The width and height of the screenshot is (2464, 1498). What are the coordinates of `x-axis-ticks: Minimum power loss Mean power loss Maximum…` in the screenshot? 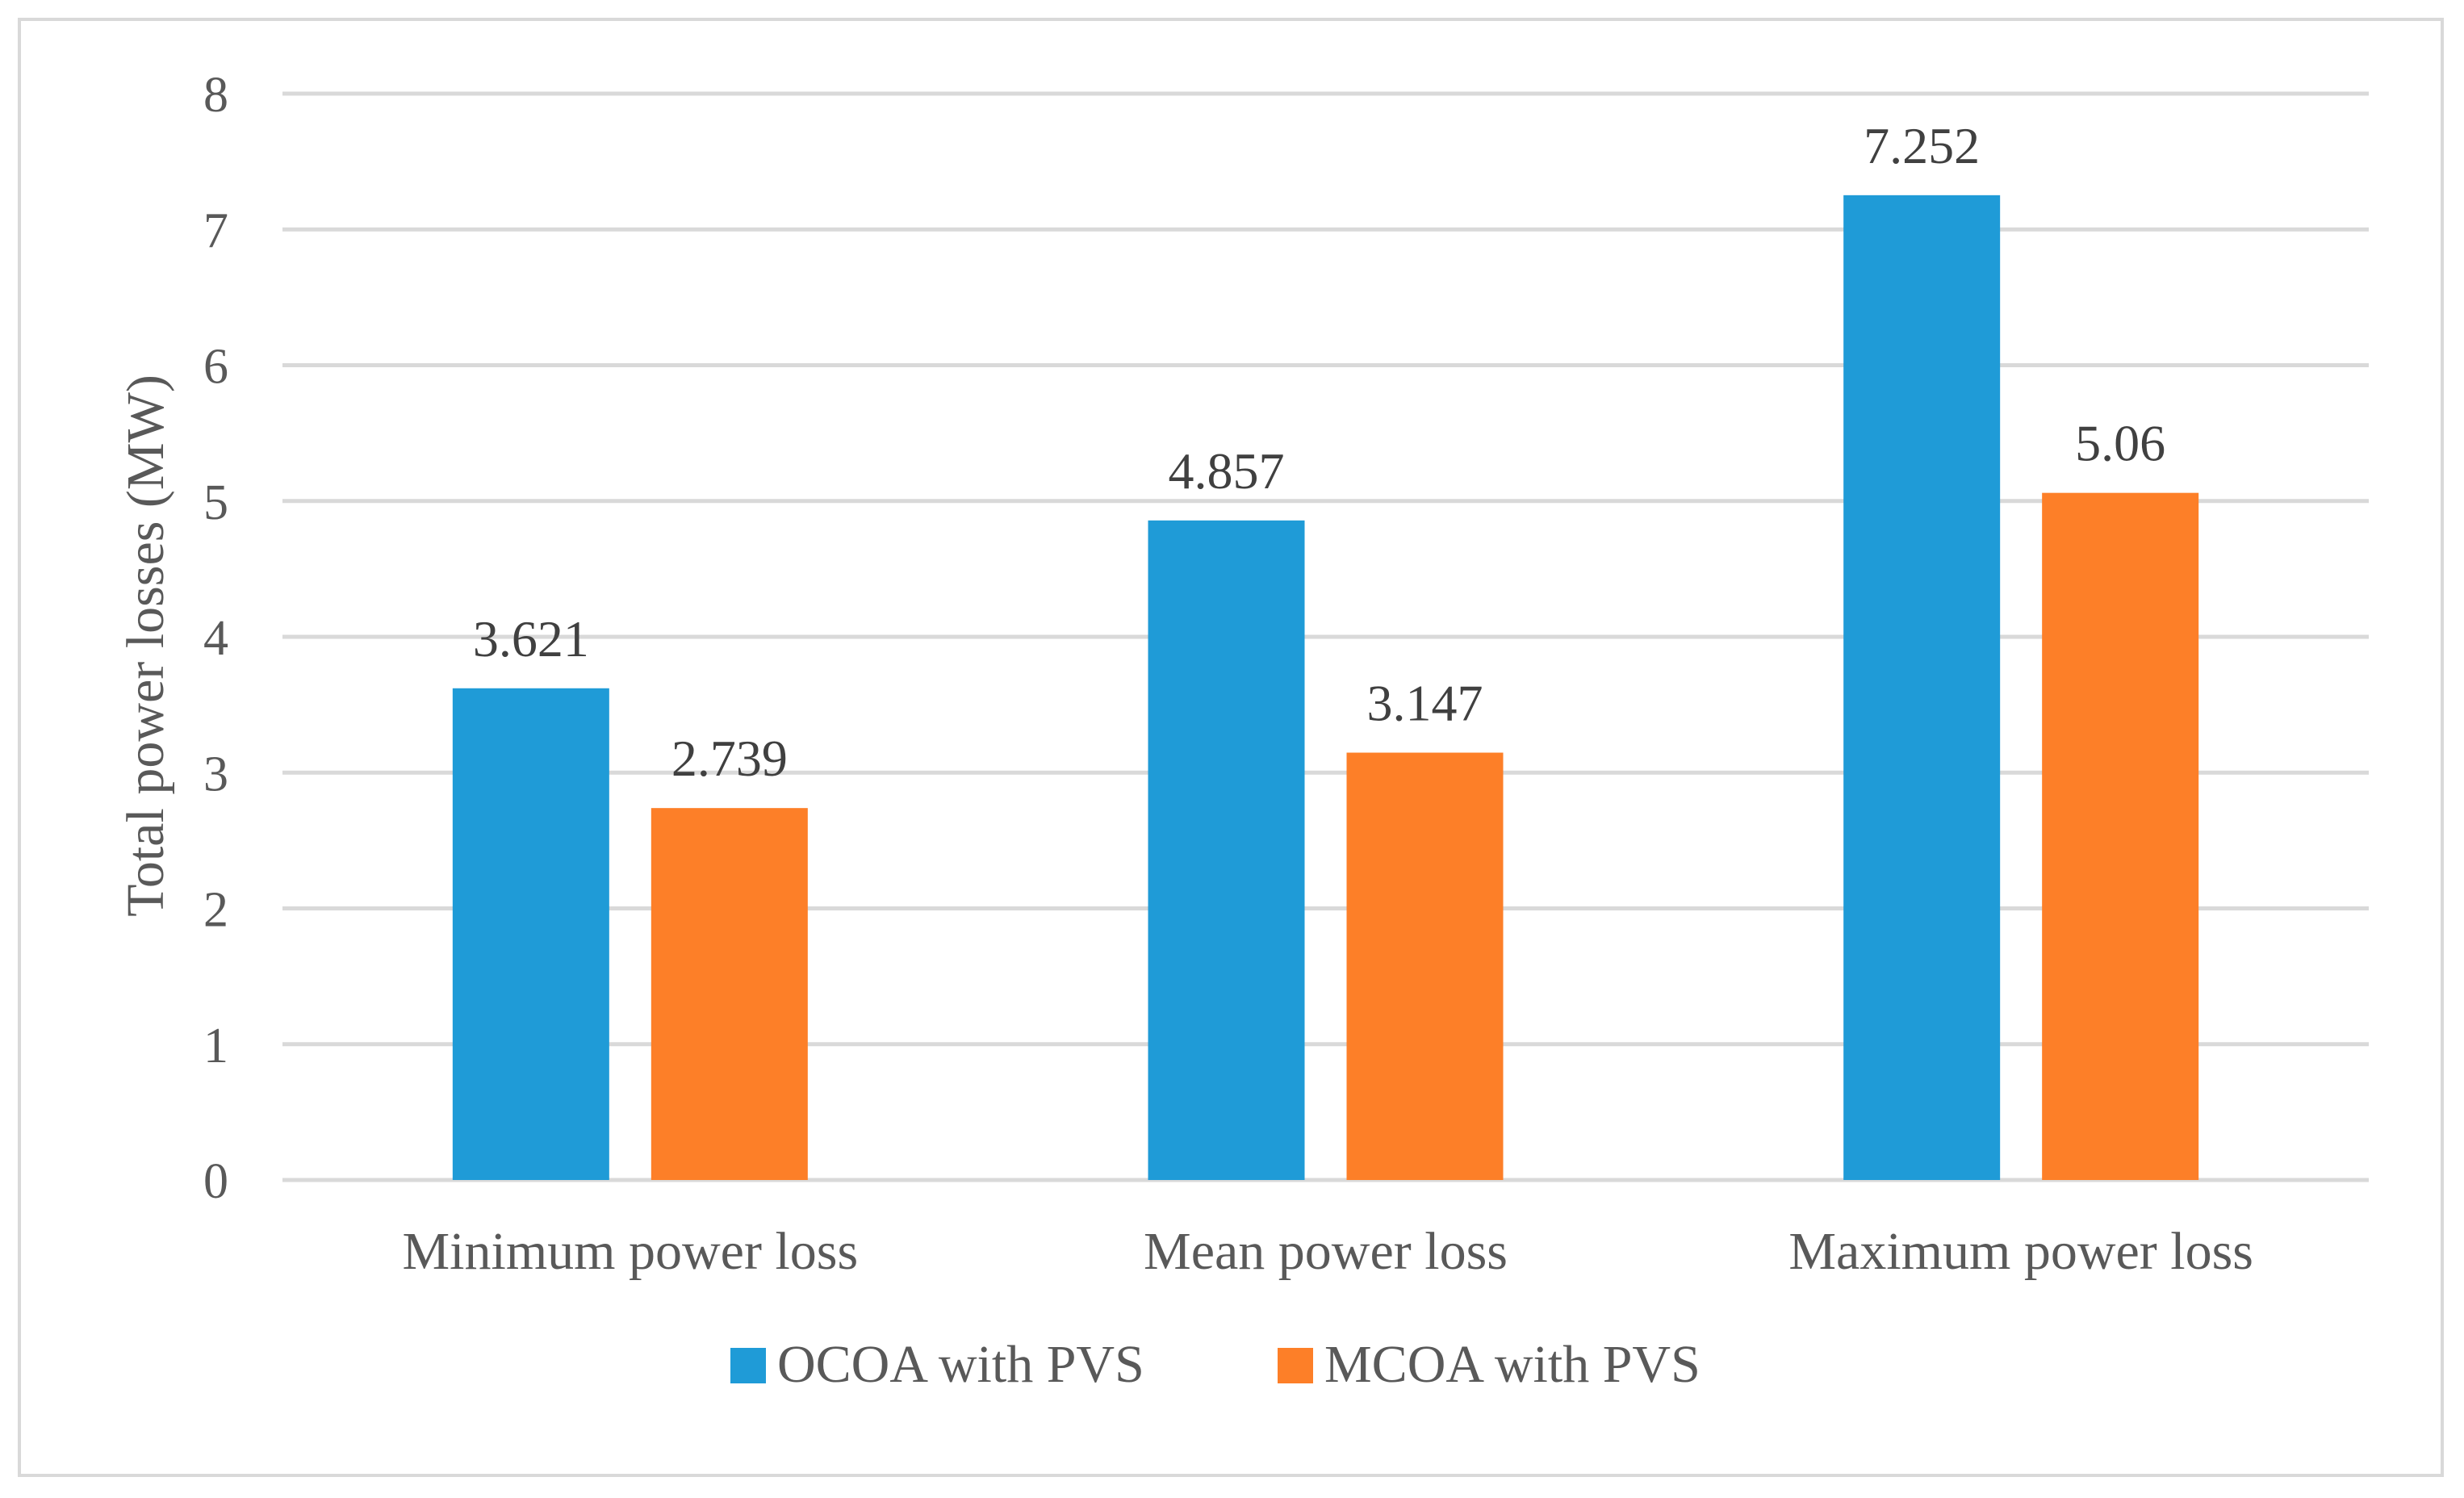 It's located at (1327, 1251).